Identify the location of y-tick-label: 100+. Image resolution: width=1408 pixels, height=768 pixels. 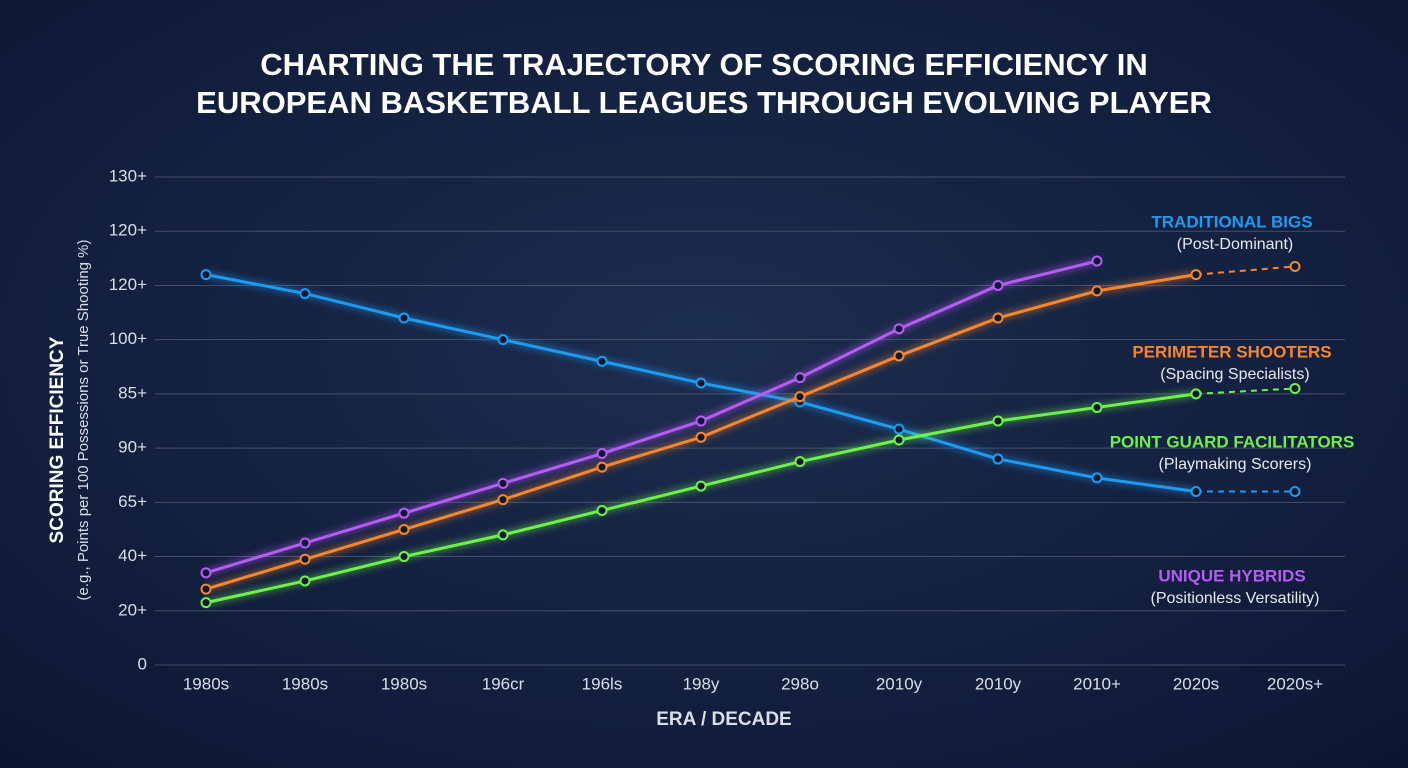
(128, 338).